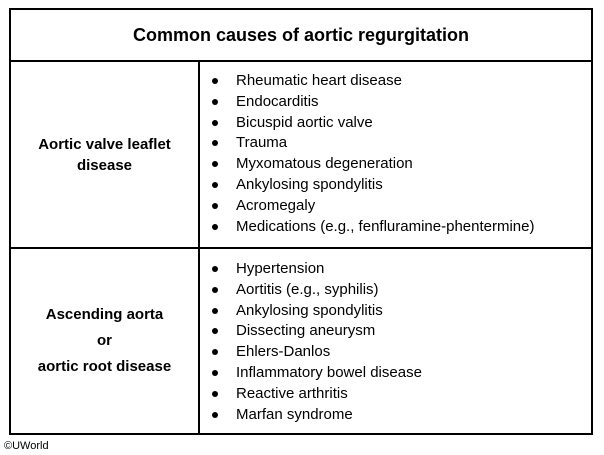  Describe the element at coordinates (276, 205) in the screenshot. I see `cause-text: Acromegaly` at that location.